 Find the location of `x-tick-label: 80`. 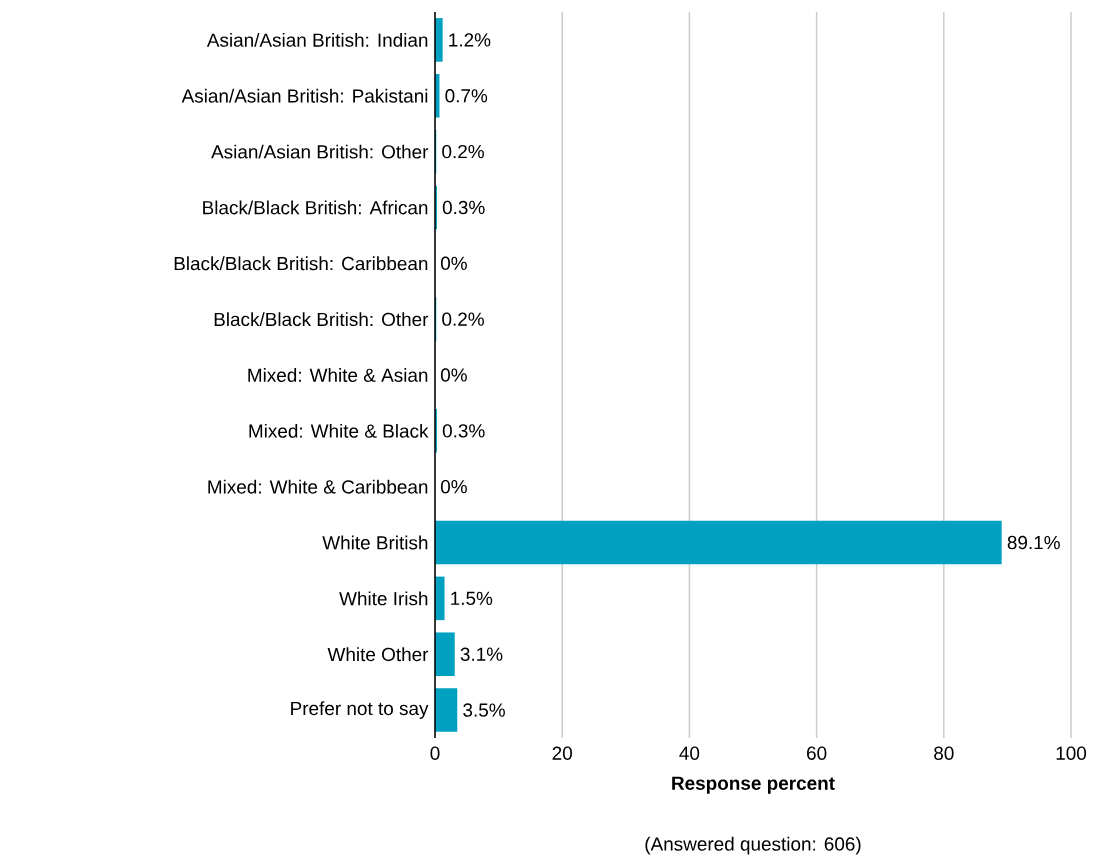

x-tick-label: 80 is located at coordinates (944, 753).